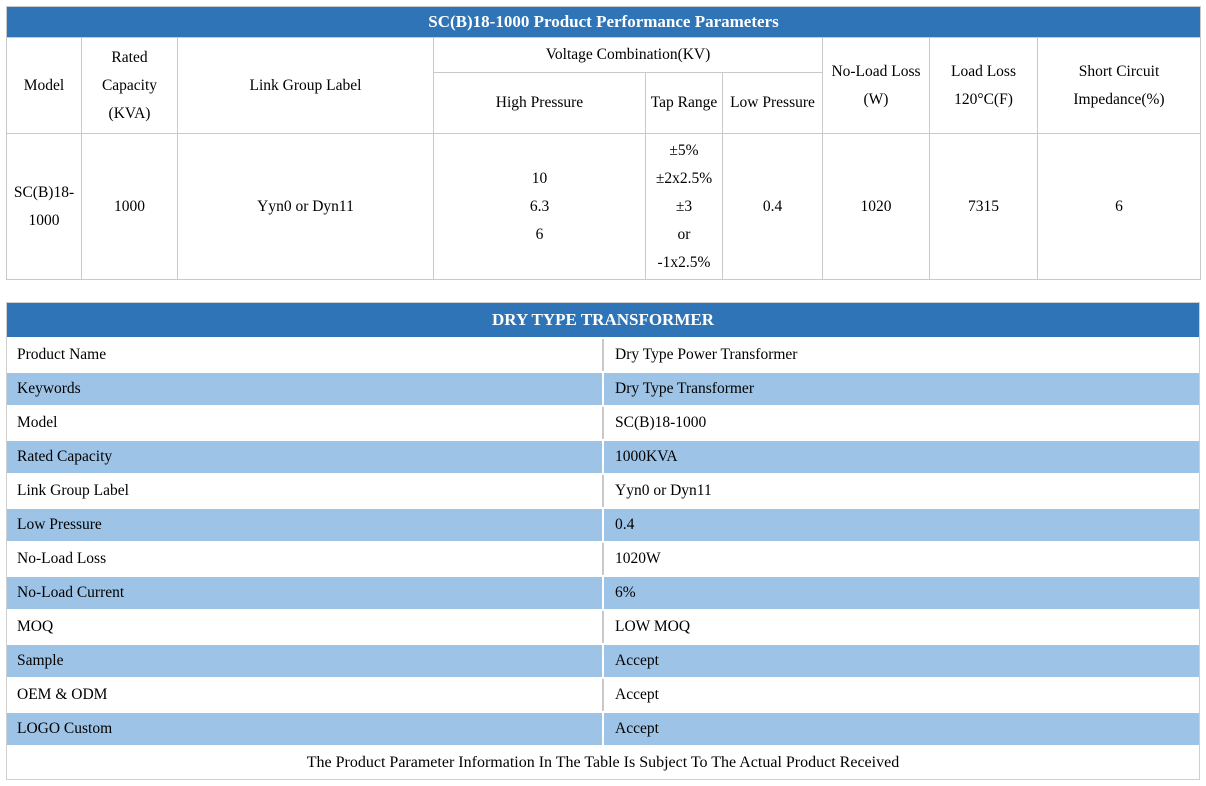 The height and width of the screenshot is (786, 1206). I want to click on cell-no-load-loss: 1020, so click(876, 206).